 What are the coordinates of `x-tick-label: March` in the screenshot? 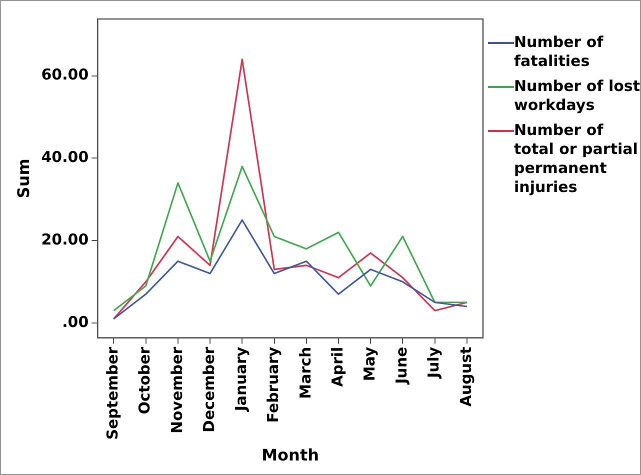 It's located at (305, 372).